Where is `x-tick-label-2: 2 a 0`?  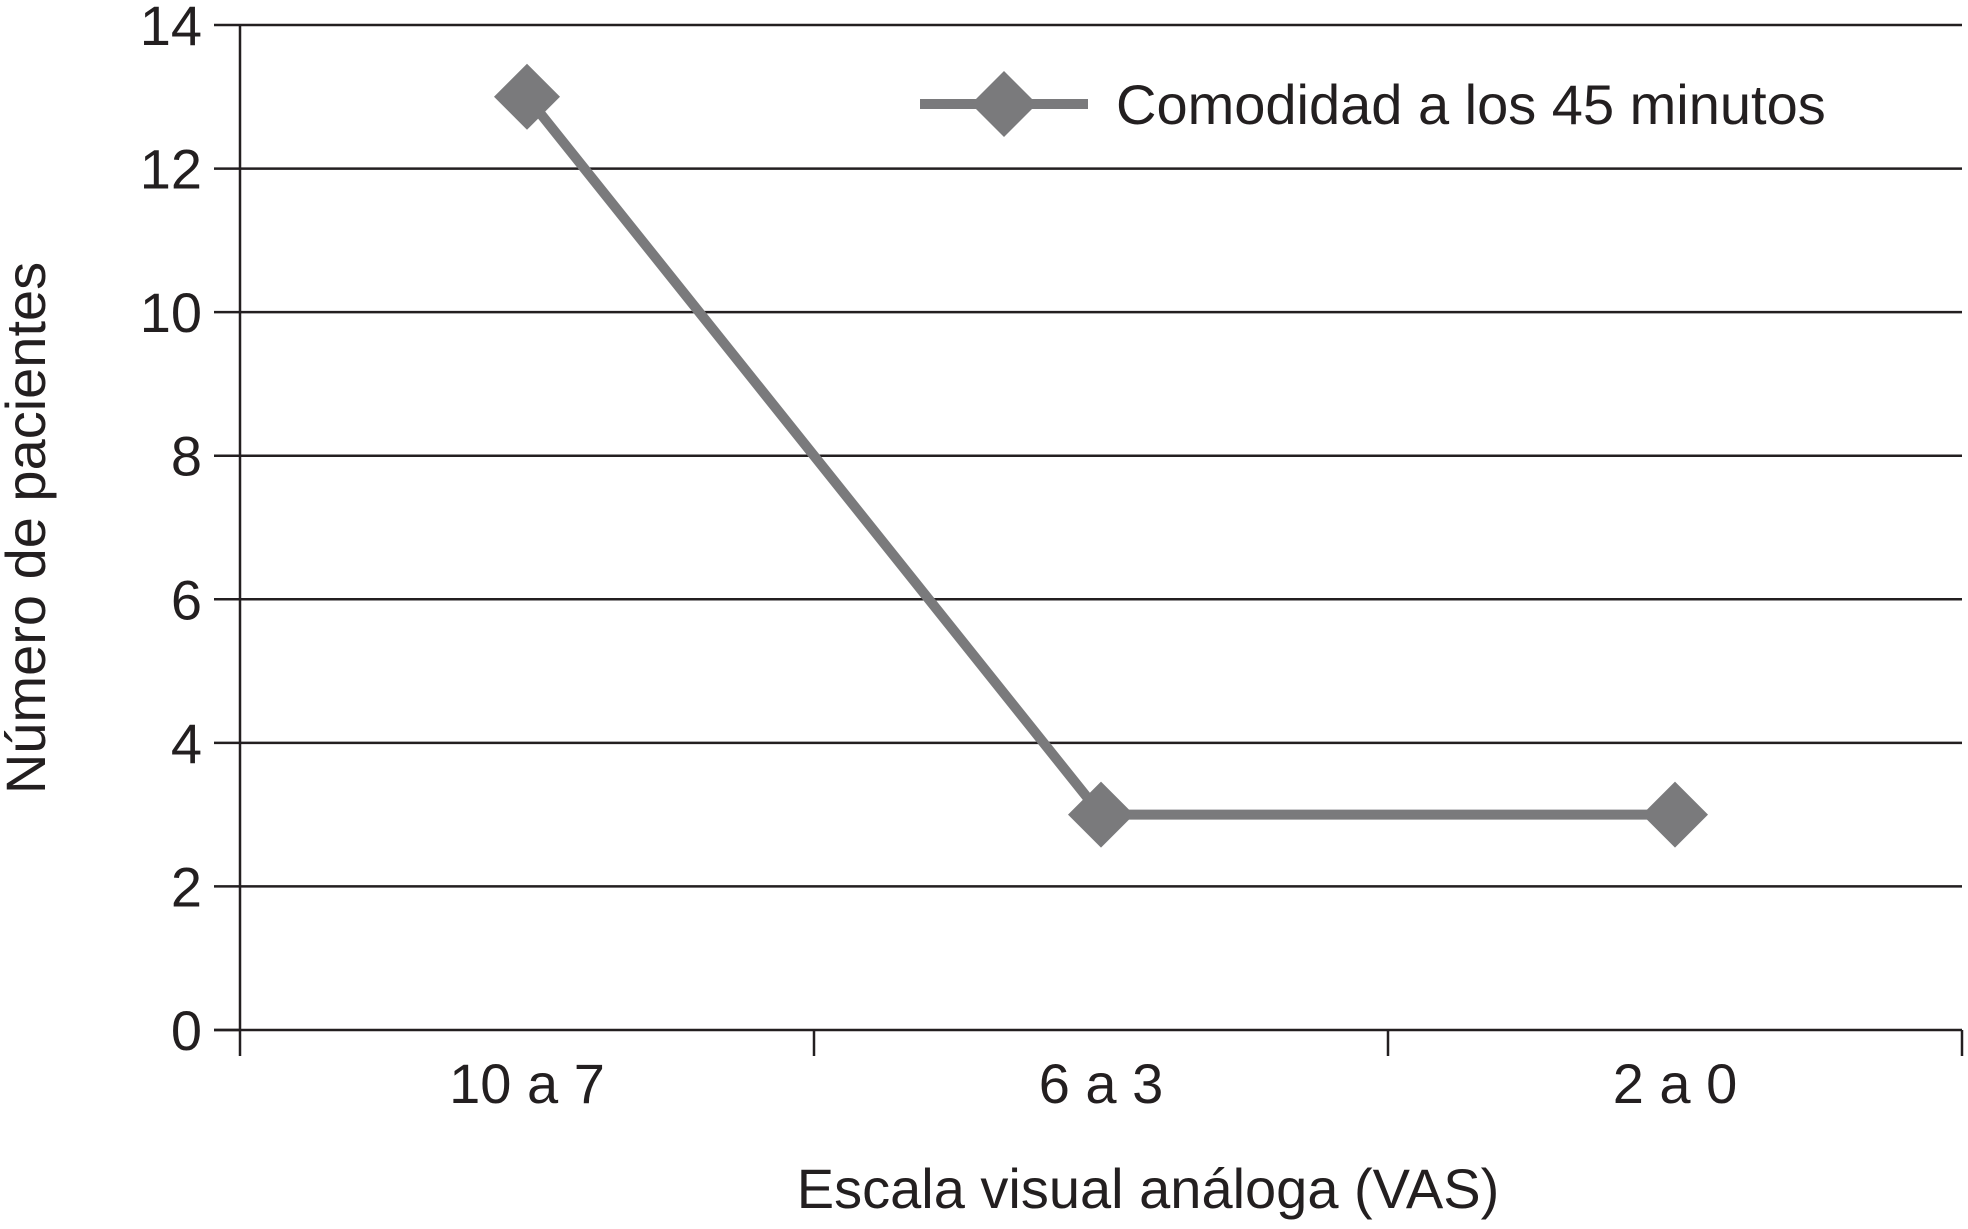
x-tick-label-2: 2 a 0 is located at coordinates (1675, 1083).